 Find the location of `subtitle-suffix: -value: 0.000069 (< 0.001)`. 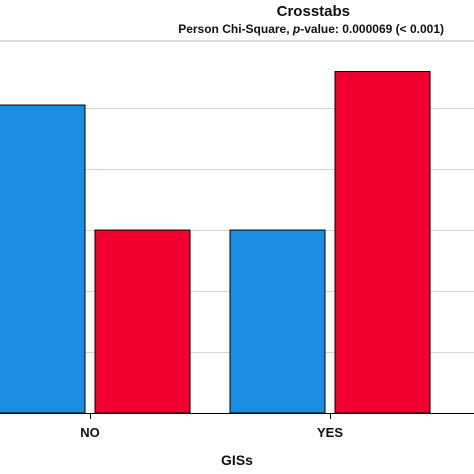

subtitle-suffix: -value: 0.000069 (< 0.001) is located at coordinates (372, 29).